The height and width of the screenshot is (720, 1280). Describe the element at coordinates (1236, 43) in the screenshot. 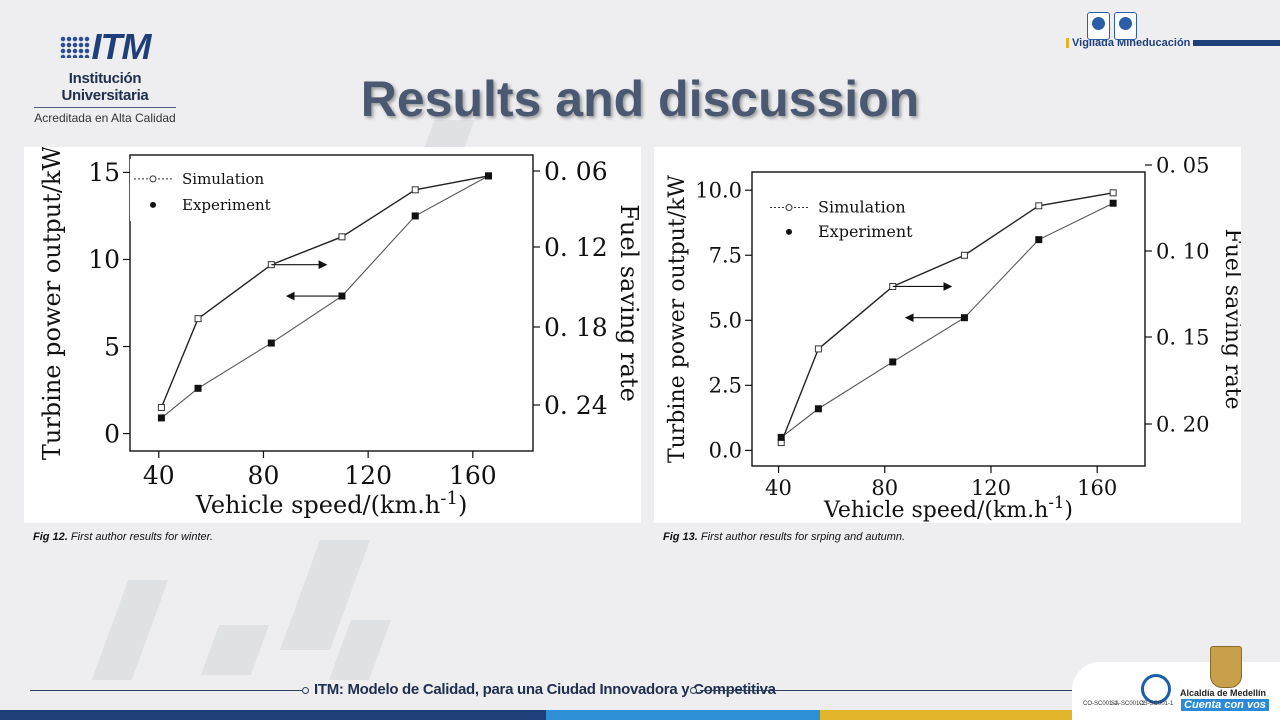

I see `vigilada-bar` at that location.